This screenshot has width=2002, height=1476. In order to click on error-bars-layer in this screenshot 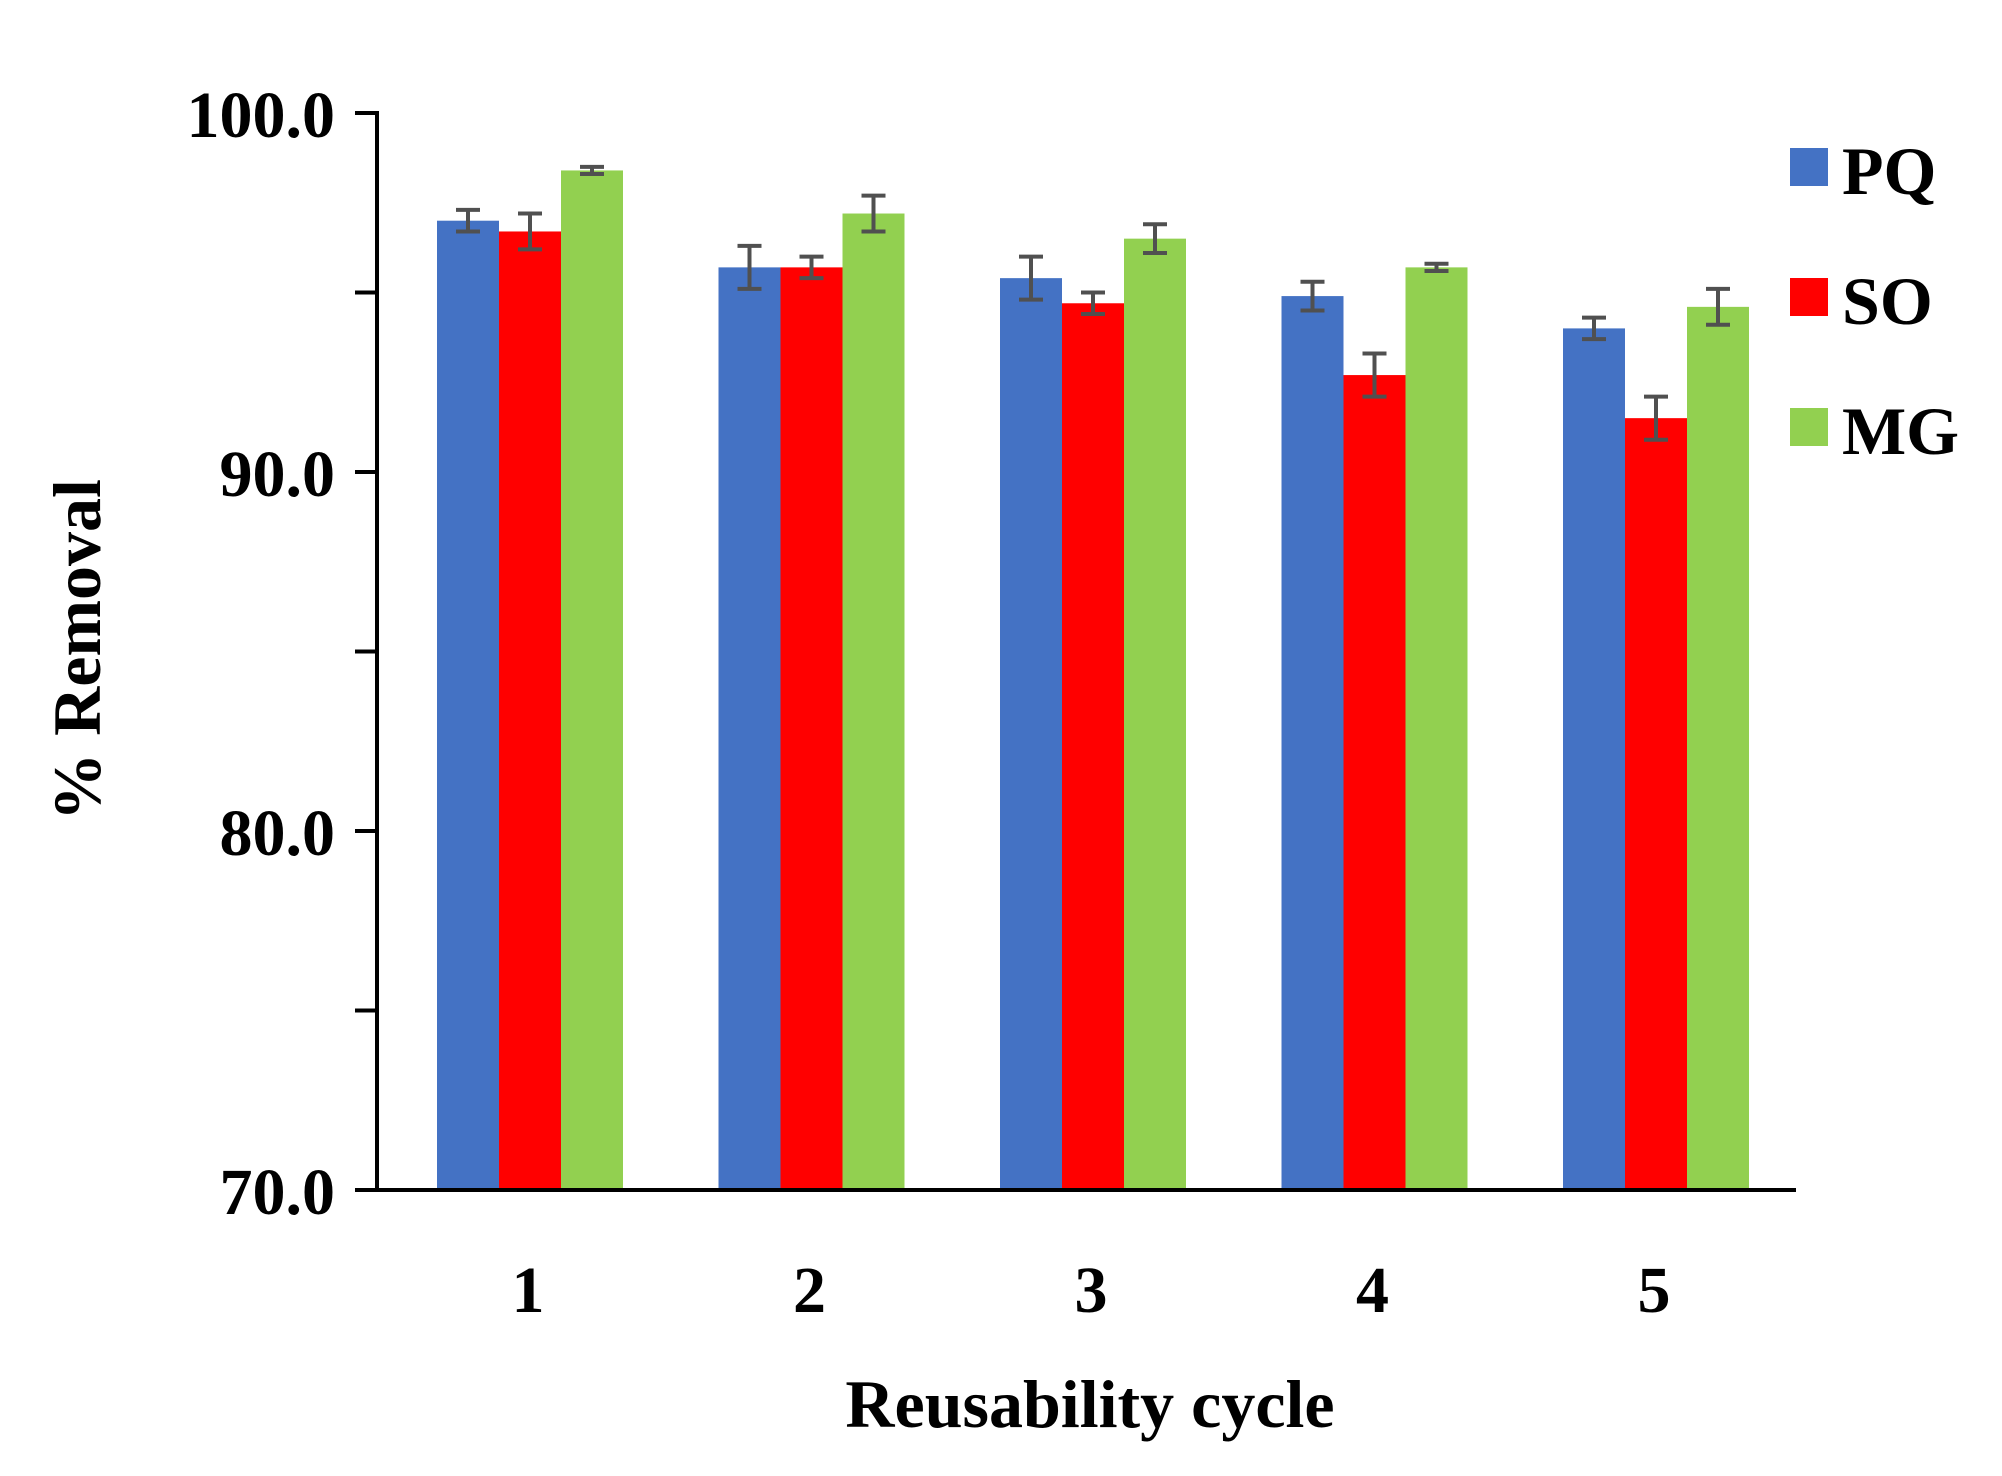, I will do `click(1093, 303)`.